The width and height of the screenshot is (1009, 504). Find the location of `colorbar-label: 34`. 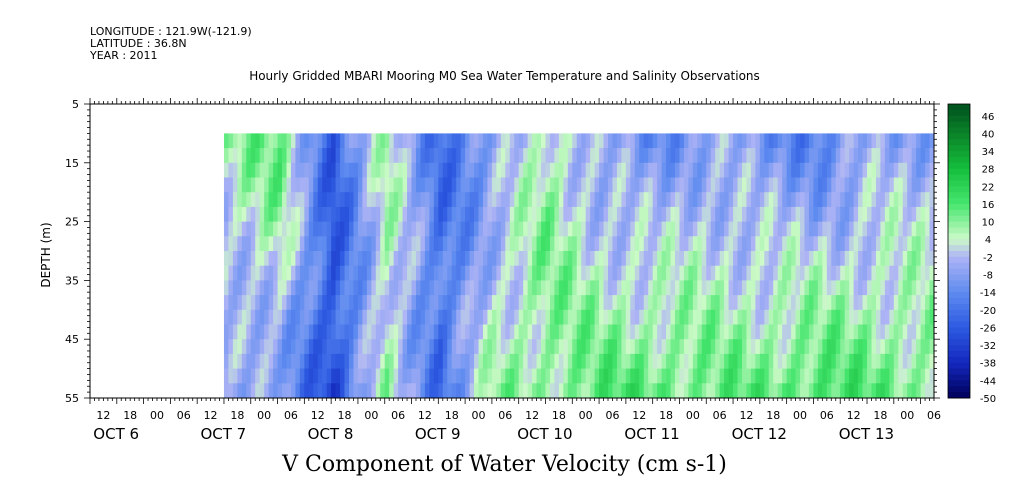

colorbar-label: 34 is located at coordinates (988, 152).